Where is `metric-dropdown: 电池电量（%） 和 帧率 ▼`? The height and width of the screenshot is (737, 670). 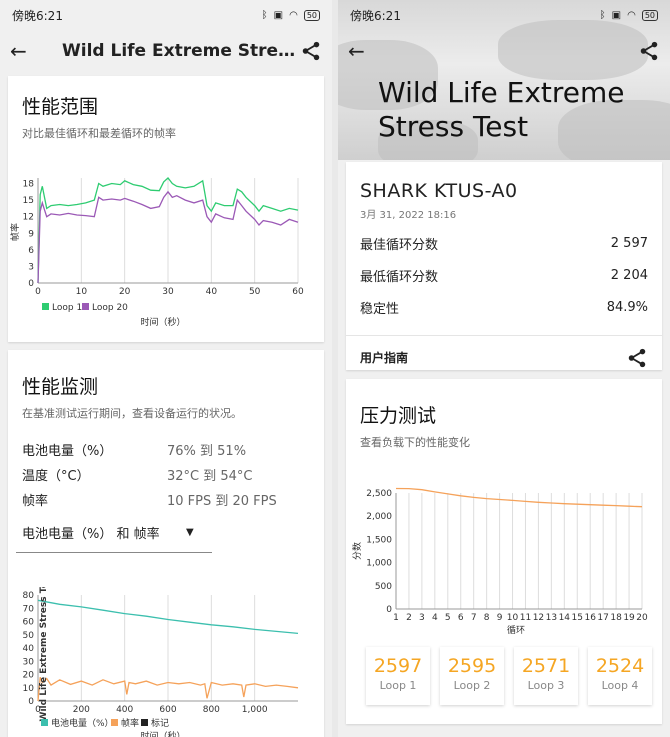 metric-dropdown: 电池电量（%） 和 帧率 ▼ is located at coordinates (114, 533).